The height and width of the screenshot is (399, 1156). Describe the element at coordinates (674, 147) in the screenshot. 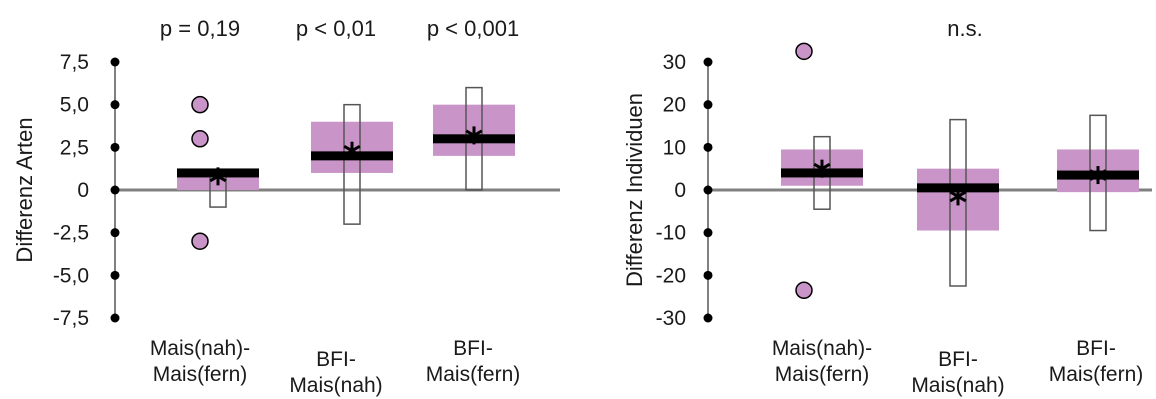

I see `y-tick-label: 10` at that location.